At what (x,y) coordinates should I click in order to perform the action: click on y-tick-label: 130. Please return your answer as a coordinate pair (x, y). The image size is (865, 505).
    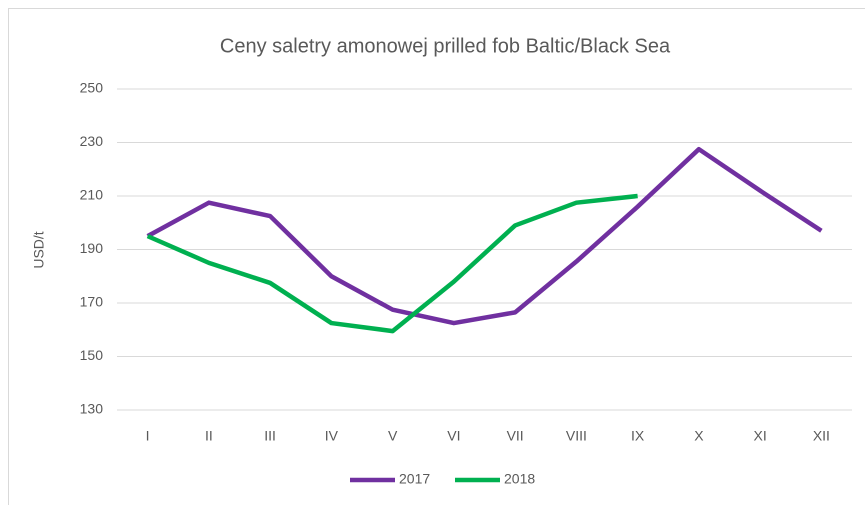
    Looking at the image, I should click on (92, 409).